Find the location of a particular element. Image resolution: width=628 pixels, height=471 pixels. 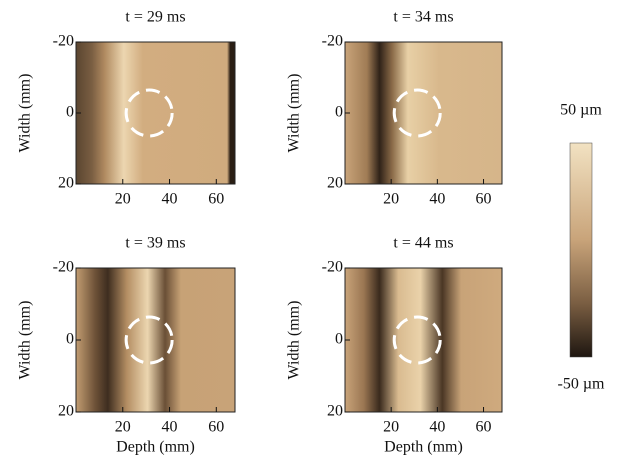

panel-title: t = 44 ms is located at coordinates (423, 243).